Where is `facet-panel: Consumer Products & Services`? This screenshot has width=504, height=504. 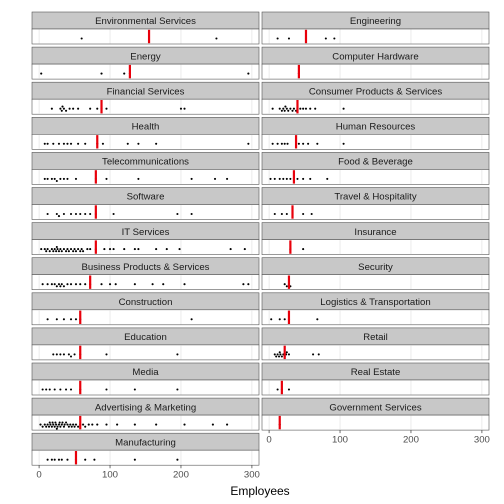
facet-panel: Consumer Products & Services is located at coordinates (375, 98).